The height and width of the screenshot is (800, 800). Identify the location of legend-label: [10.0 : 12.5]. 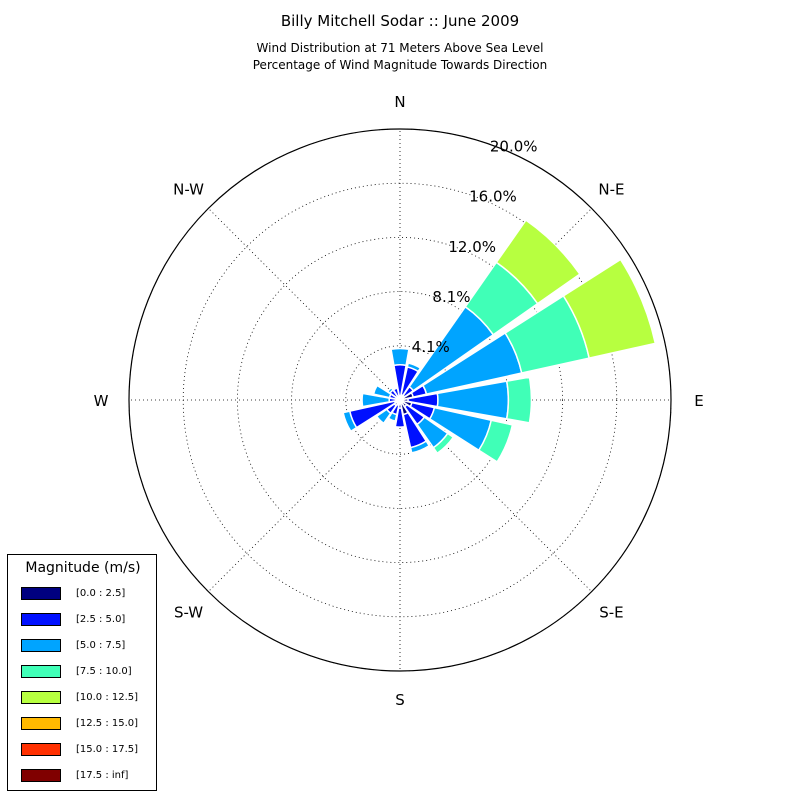
(107, 697).